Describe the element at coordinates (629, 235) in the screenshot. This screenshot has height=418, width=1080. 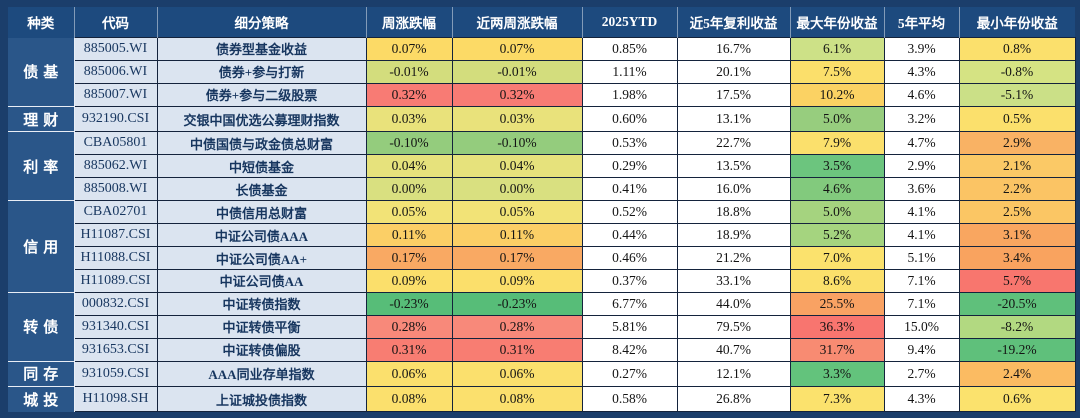
I see `ytd-cell: 0.44%` at that location.